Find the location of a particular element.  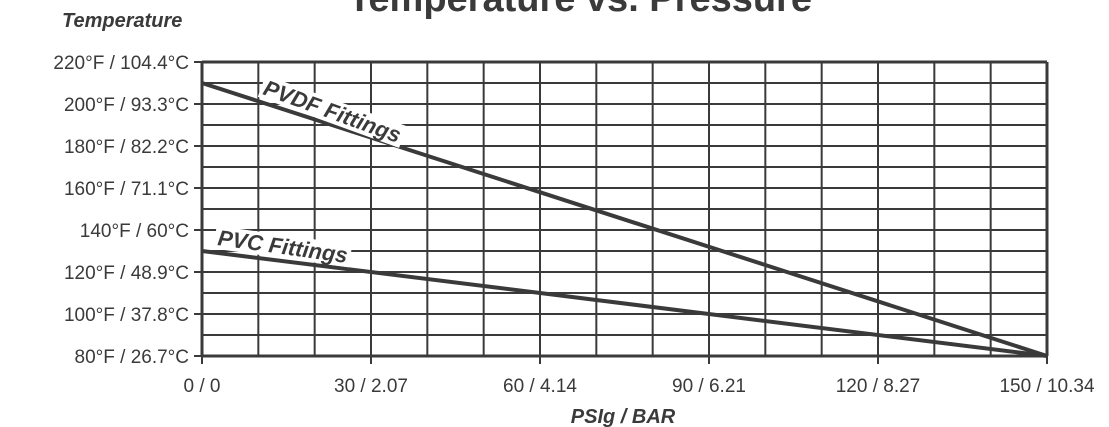

x-tick-label: 60 / 4.14 is located at coordinates (540, 386).